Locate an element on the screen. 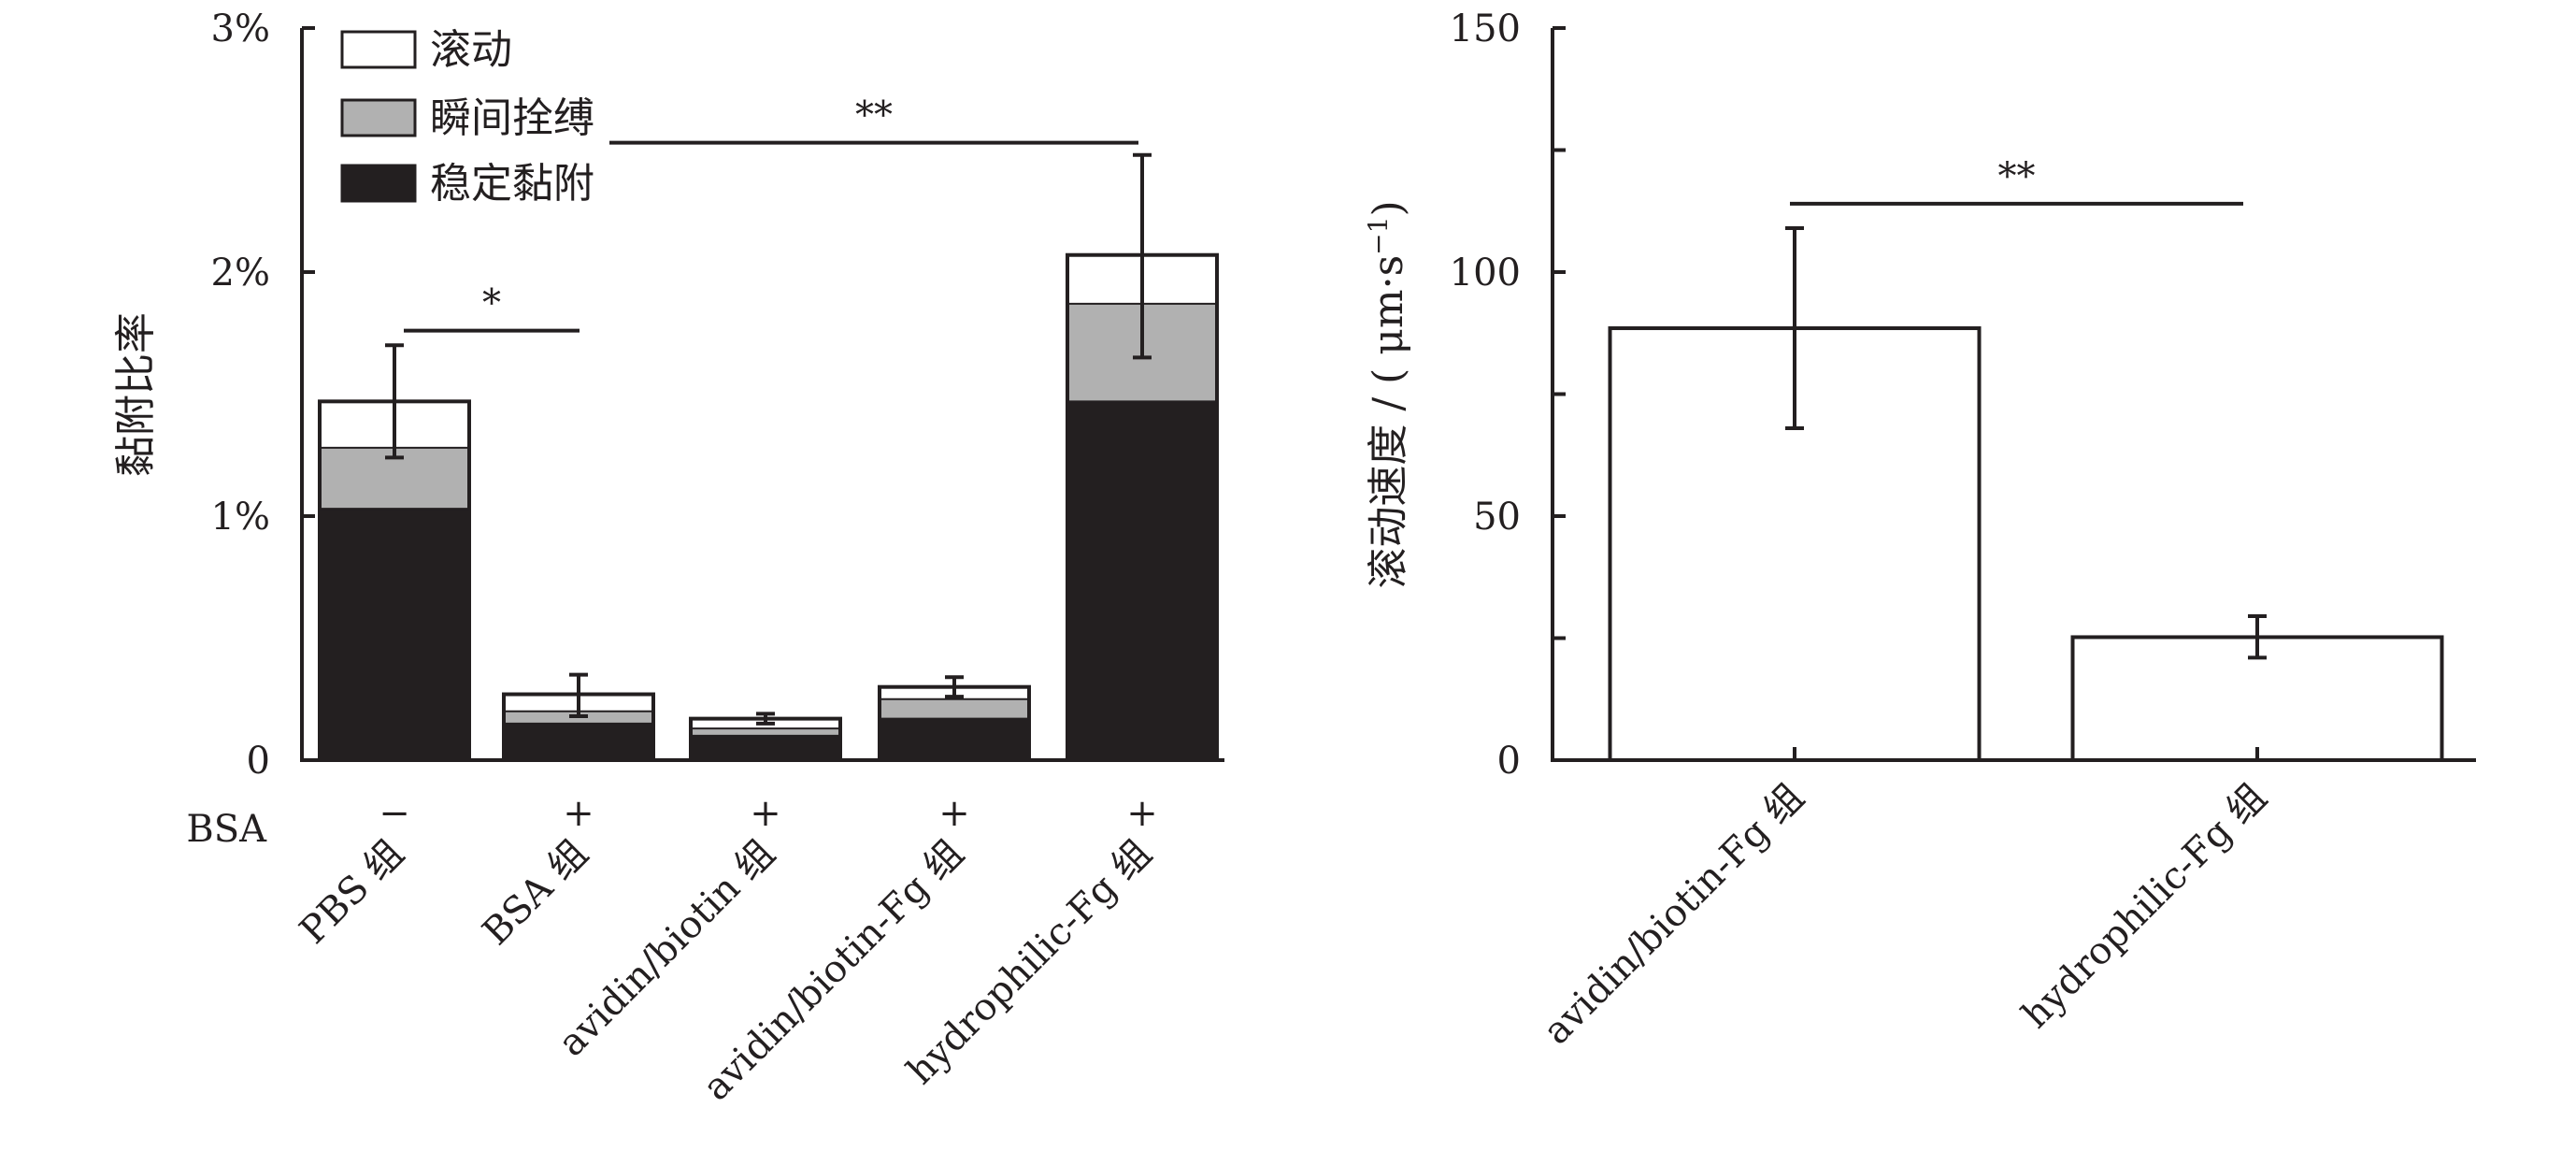 This screenshot has width=2576, height=1165. bsa-row-values: − + + + + is located at coordinates (768, 813).